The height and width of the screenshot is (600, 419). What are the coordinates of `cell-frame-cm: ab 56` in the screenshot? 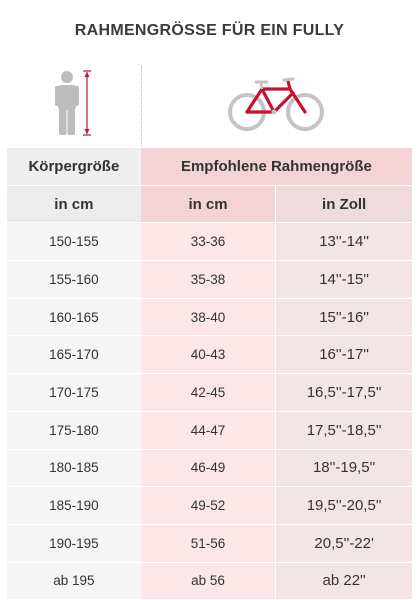 It's located at (208, 581).